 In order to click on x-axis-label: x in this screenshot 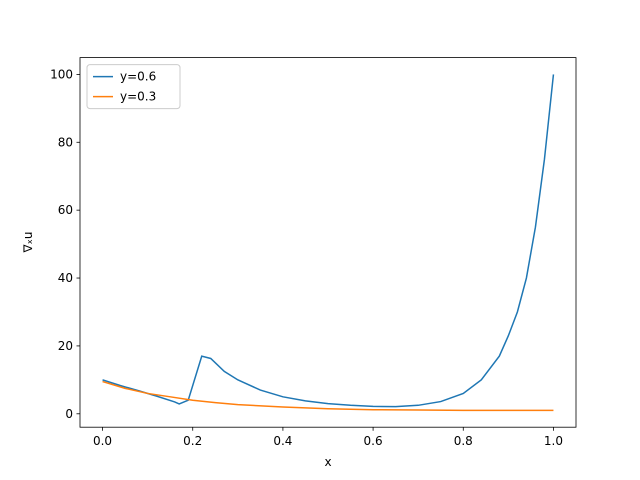, I will do `click(327, 462)`.